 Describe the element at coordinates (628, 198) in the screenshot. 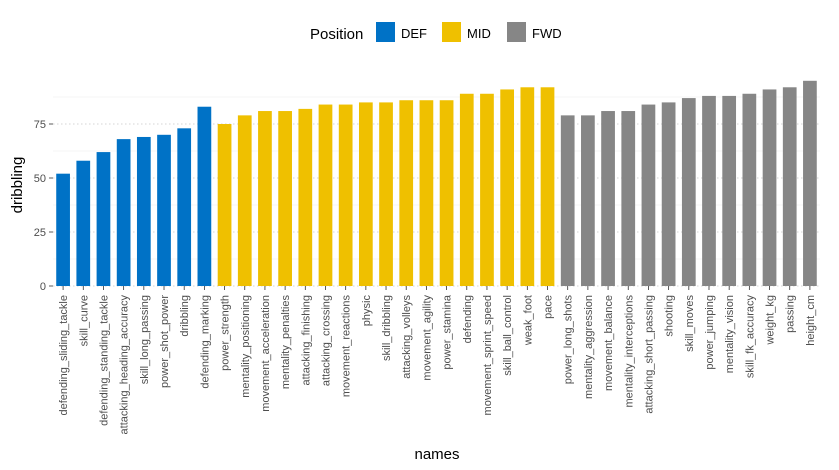

I see `bar-mentality-interceptions` at that location.